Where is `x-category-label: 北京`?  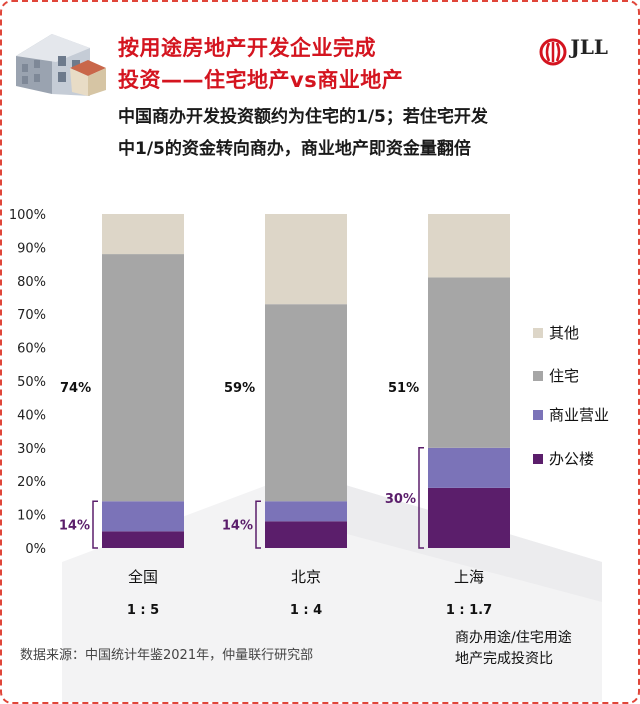
x-category-label: 北京 is located at coordinates (306, 577).